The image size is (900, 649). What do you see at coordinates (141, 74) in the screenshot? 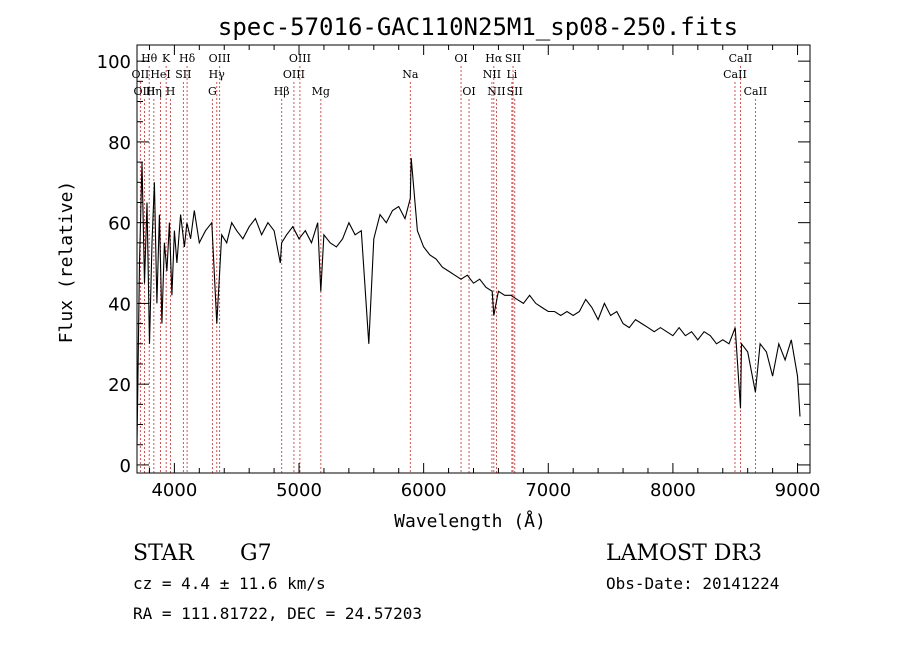
I see `spectral-line-label: OII` at bounding box center [141, 74].